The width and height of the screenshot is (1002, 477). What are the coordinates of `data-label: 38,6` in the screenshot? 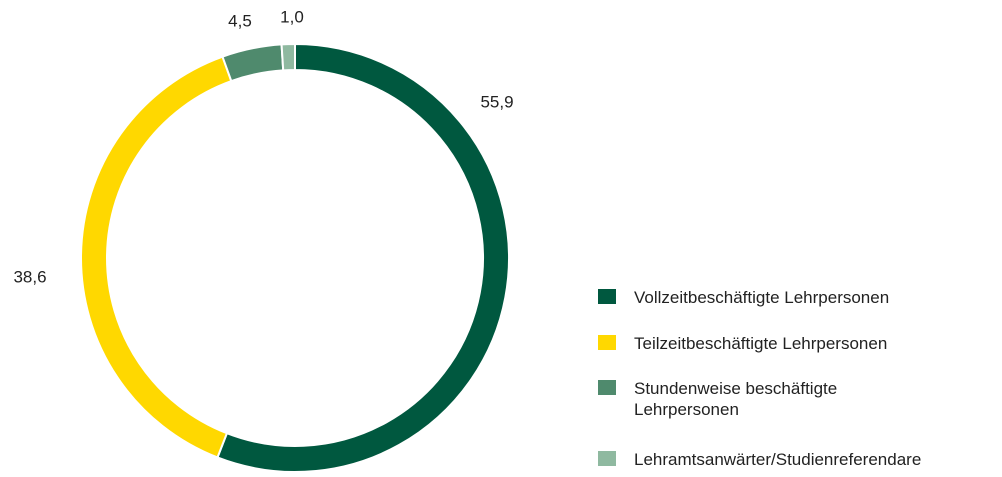 It's located at (29, 276).